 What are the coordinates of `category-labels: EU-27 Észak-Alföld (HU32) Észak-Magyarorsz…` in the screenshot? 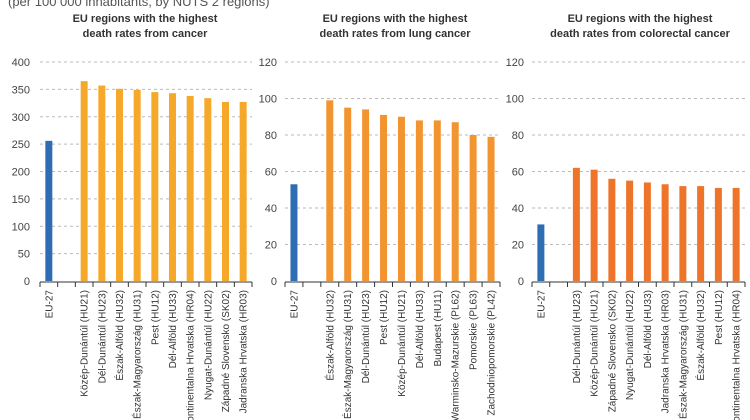 It's located at (393, 355).